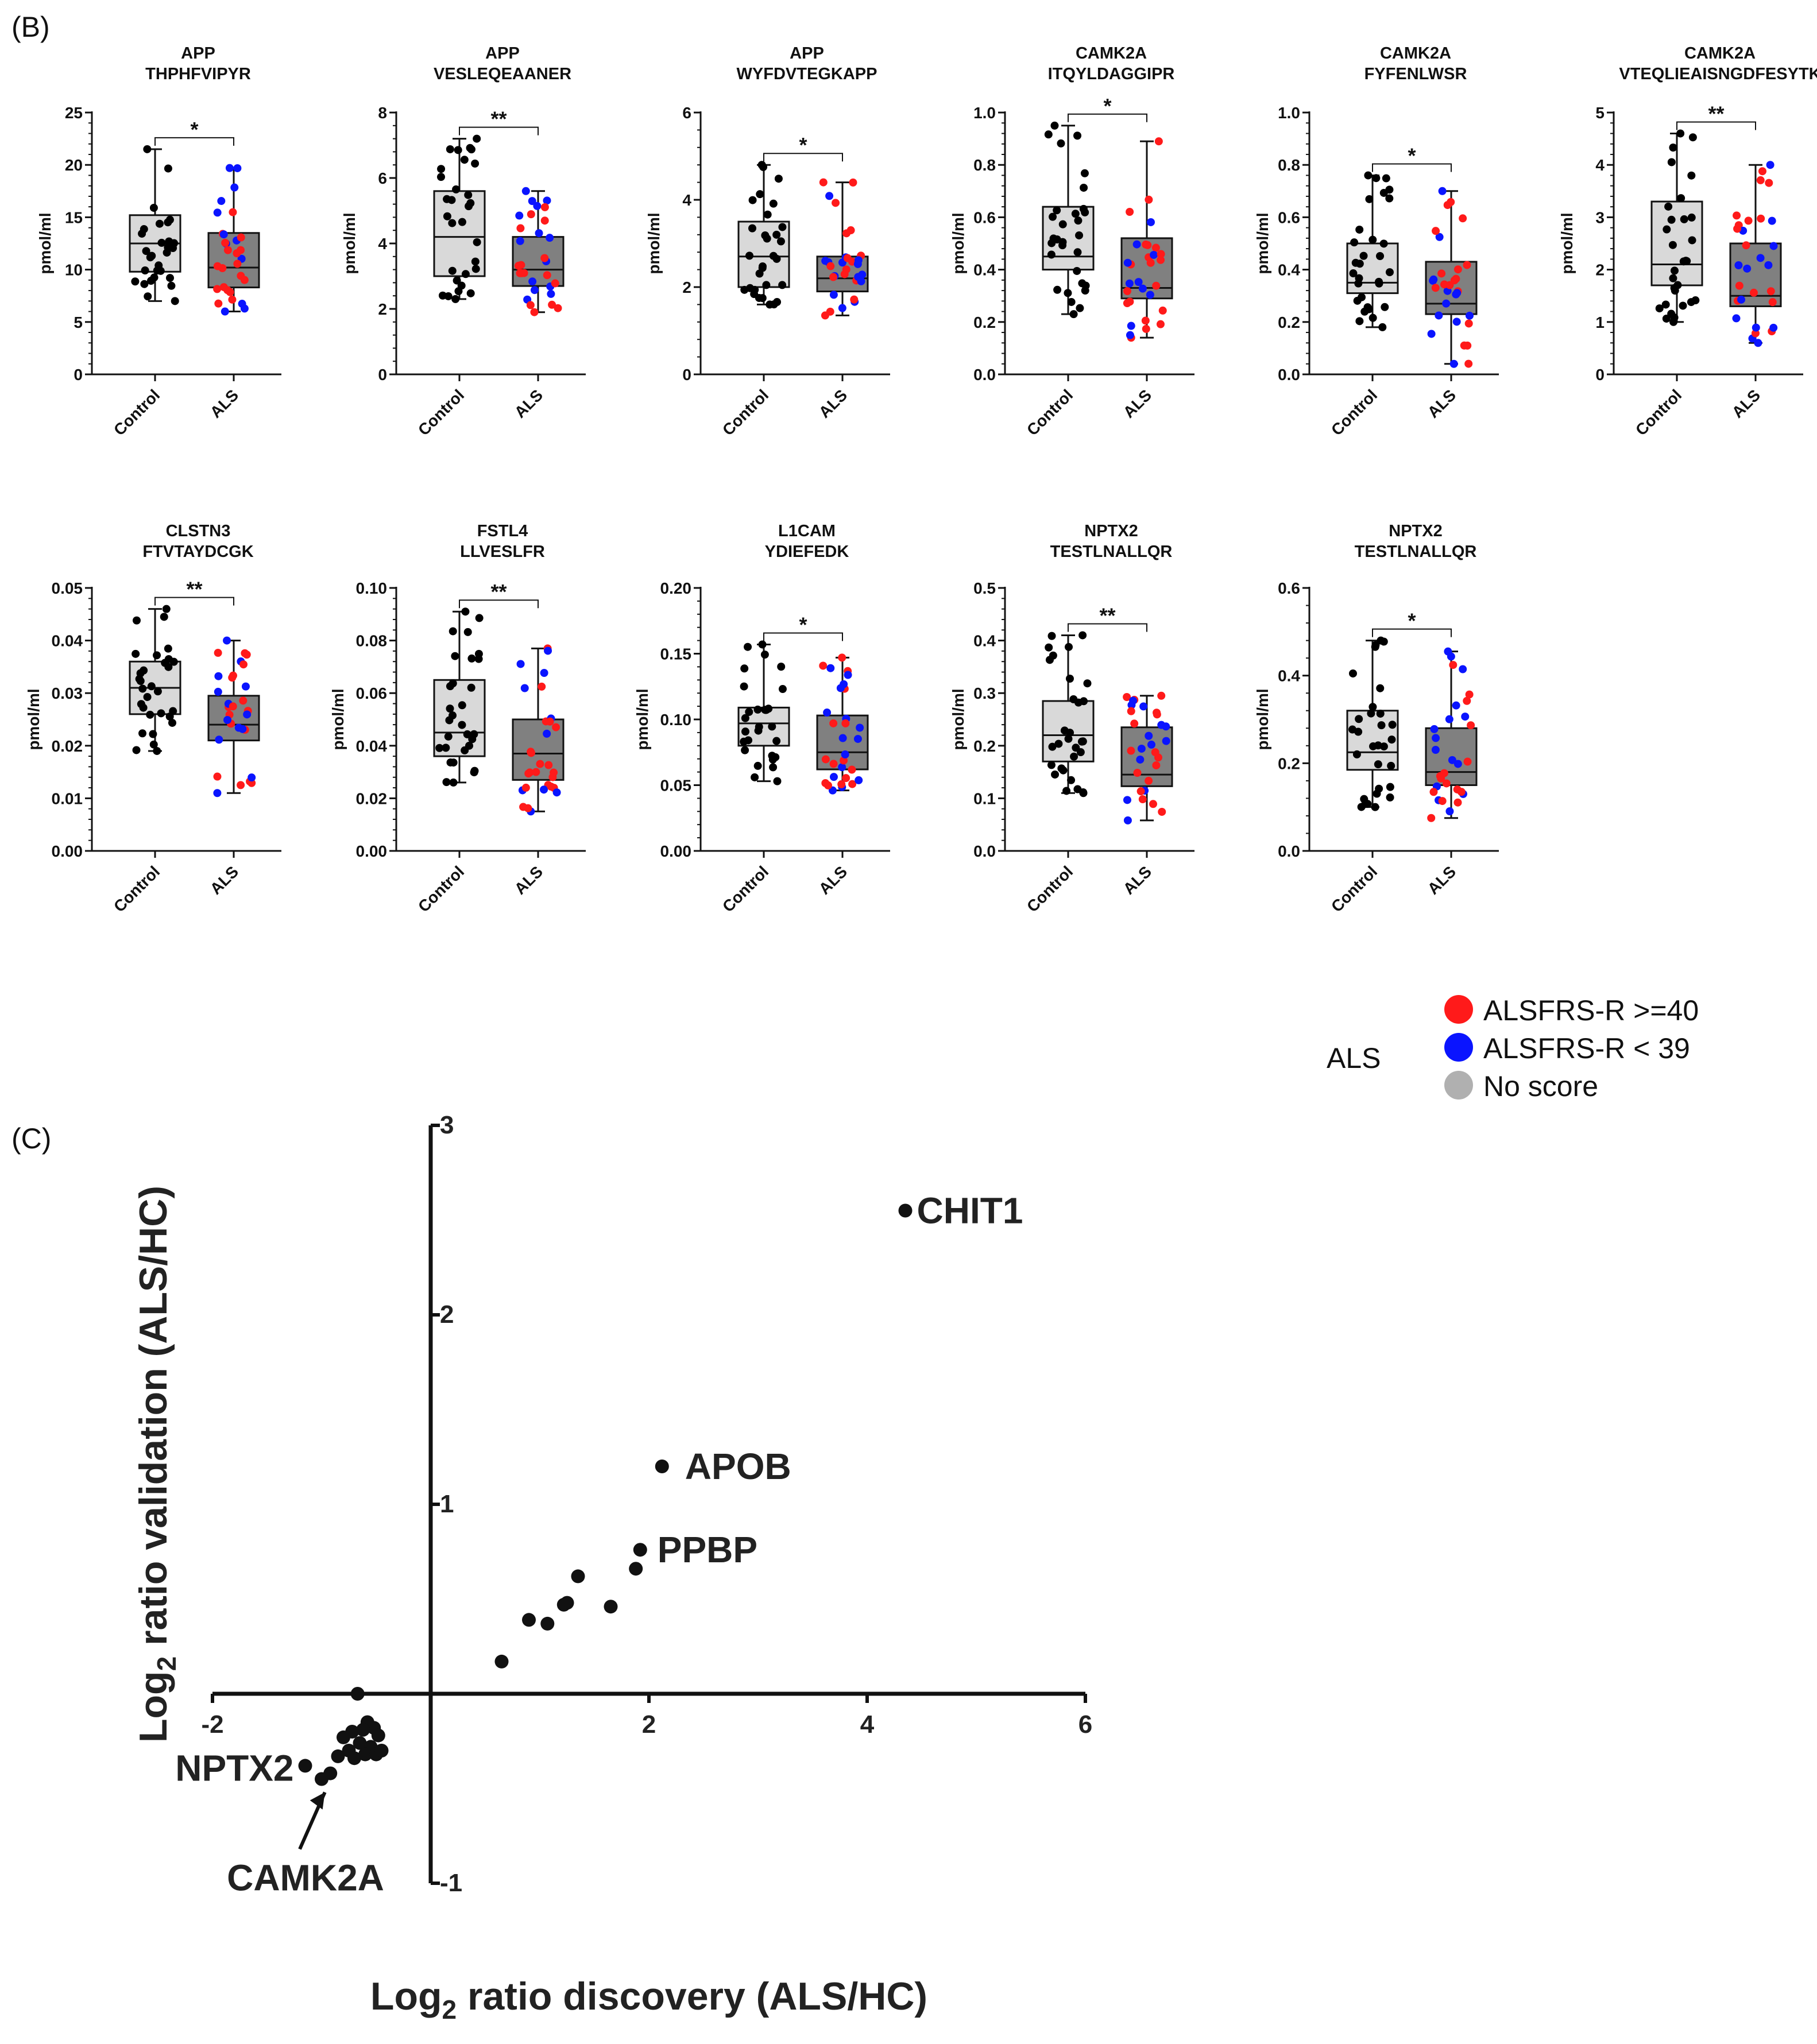 This screenshot has height=2044, width=1817. What do you see at coordinates (502, 552) in the screenshot?
I see `chart-title-line2: LLVESLFR` at bounding box center [502, 552].